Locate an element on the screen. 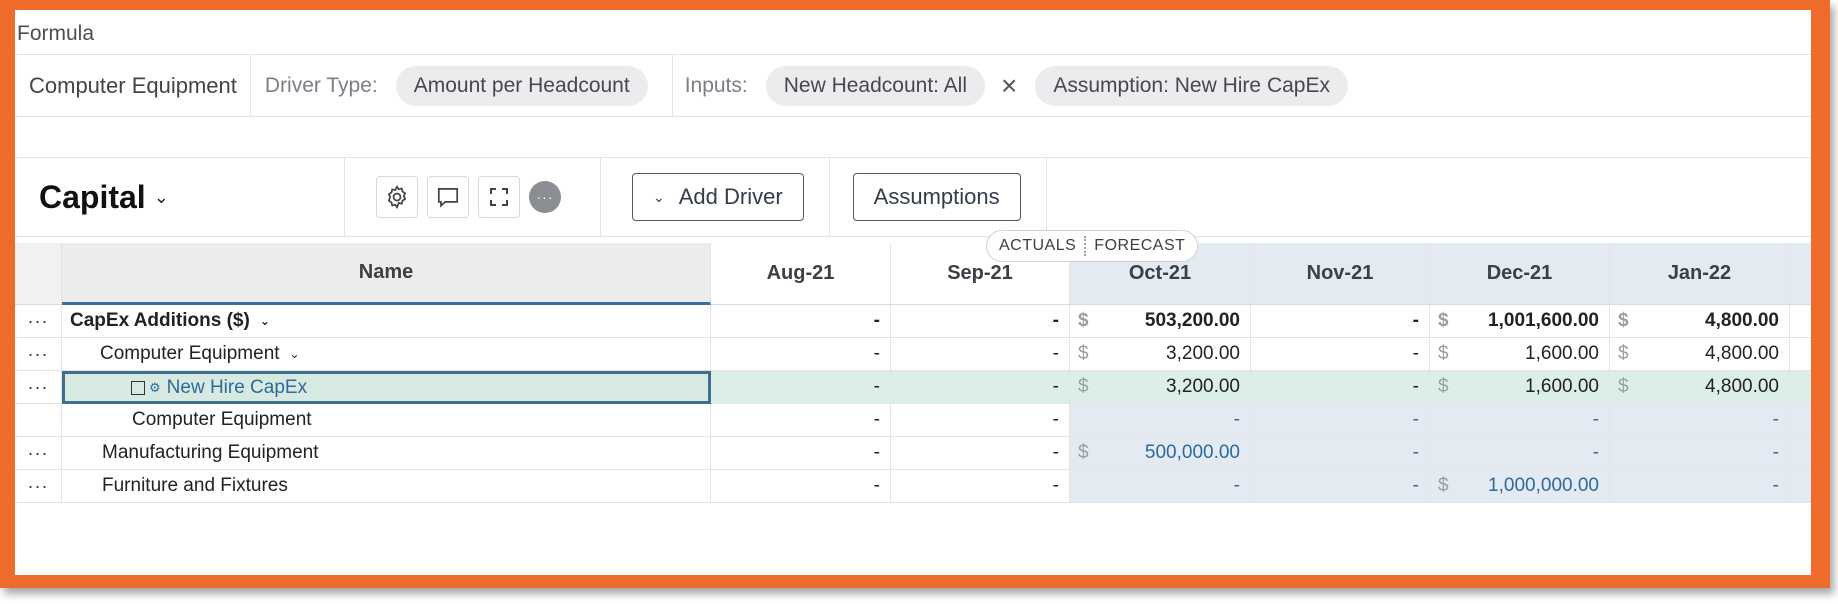 The width and height of the screenshot is (1838, 604). column-header-month: Nov-21 is located at coordinates (1340, 274).